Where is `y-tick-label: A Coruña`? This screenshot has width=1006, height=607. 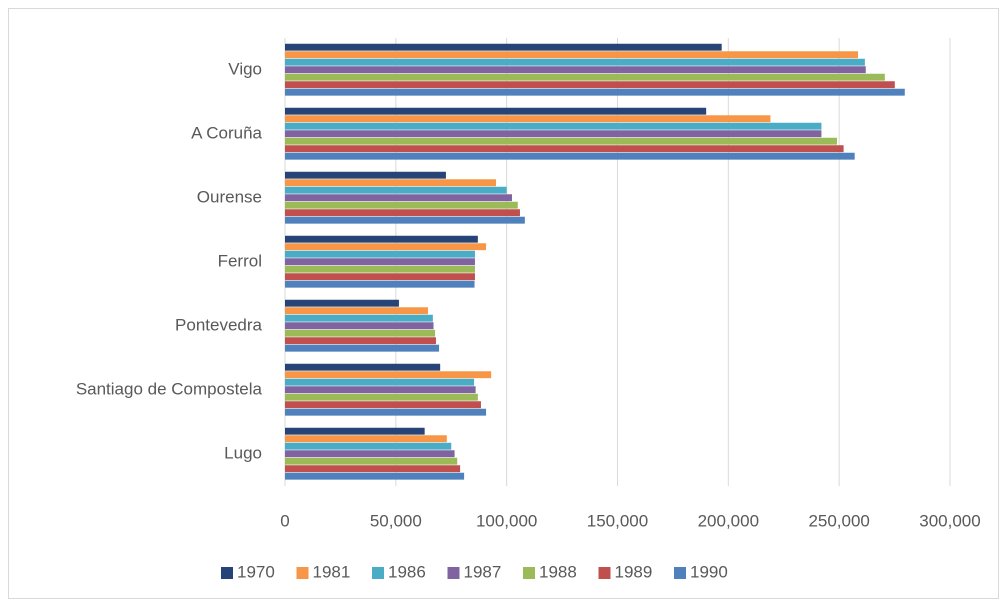
y-tick-label: A Coruña is located at coordinates (226, 132).